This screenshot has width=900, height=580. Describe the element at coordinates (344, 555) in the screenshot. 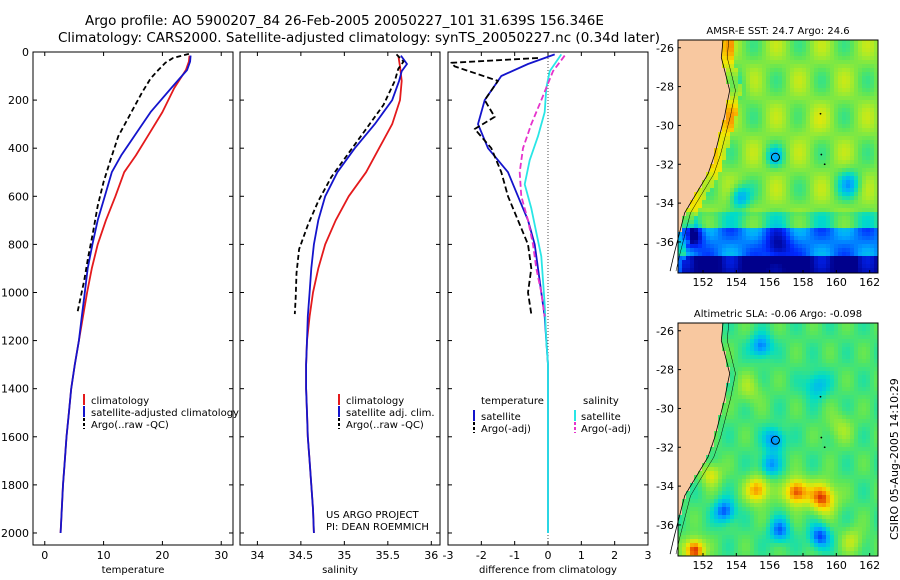

I see `salinity-xtick-label: 35` at that location.